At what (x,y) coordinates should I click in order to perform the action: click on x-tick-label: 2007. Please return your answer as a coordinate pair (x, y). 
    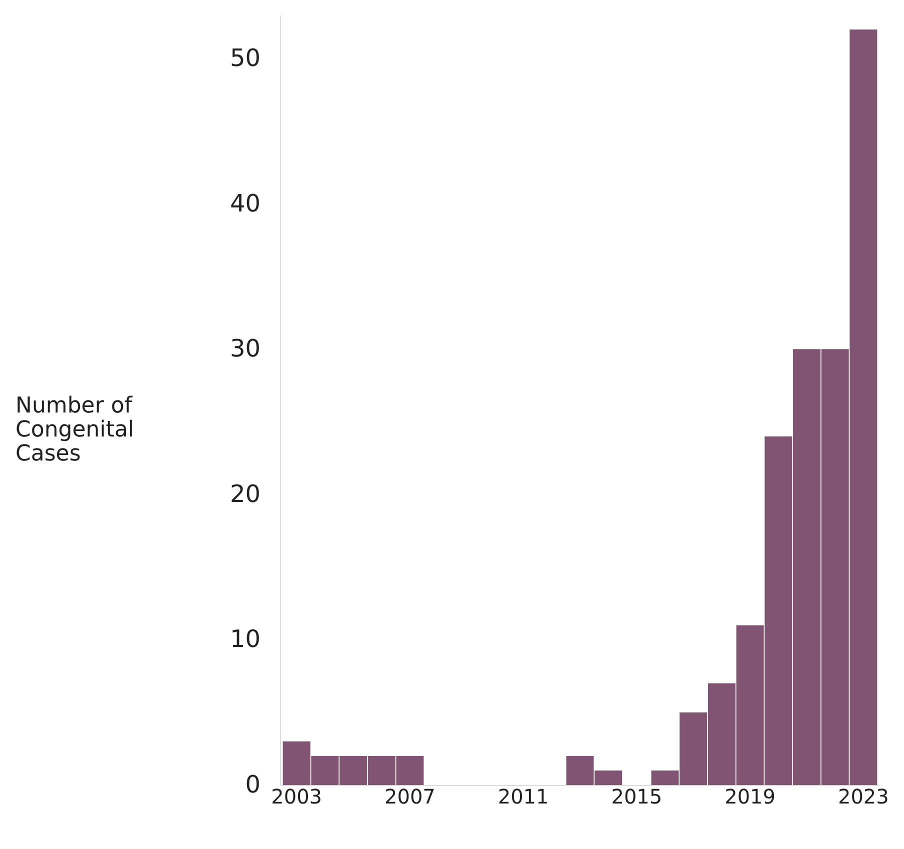
    Looking at the image, I should click on (410, 796).